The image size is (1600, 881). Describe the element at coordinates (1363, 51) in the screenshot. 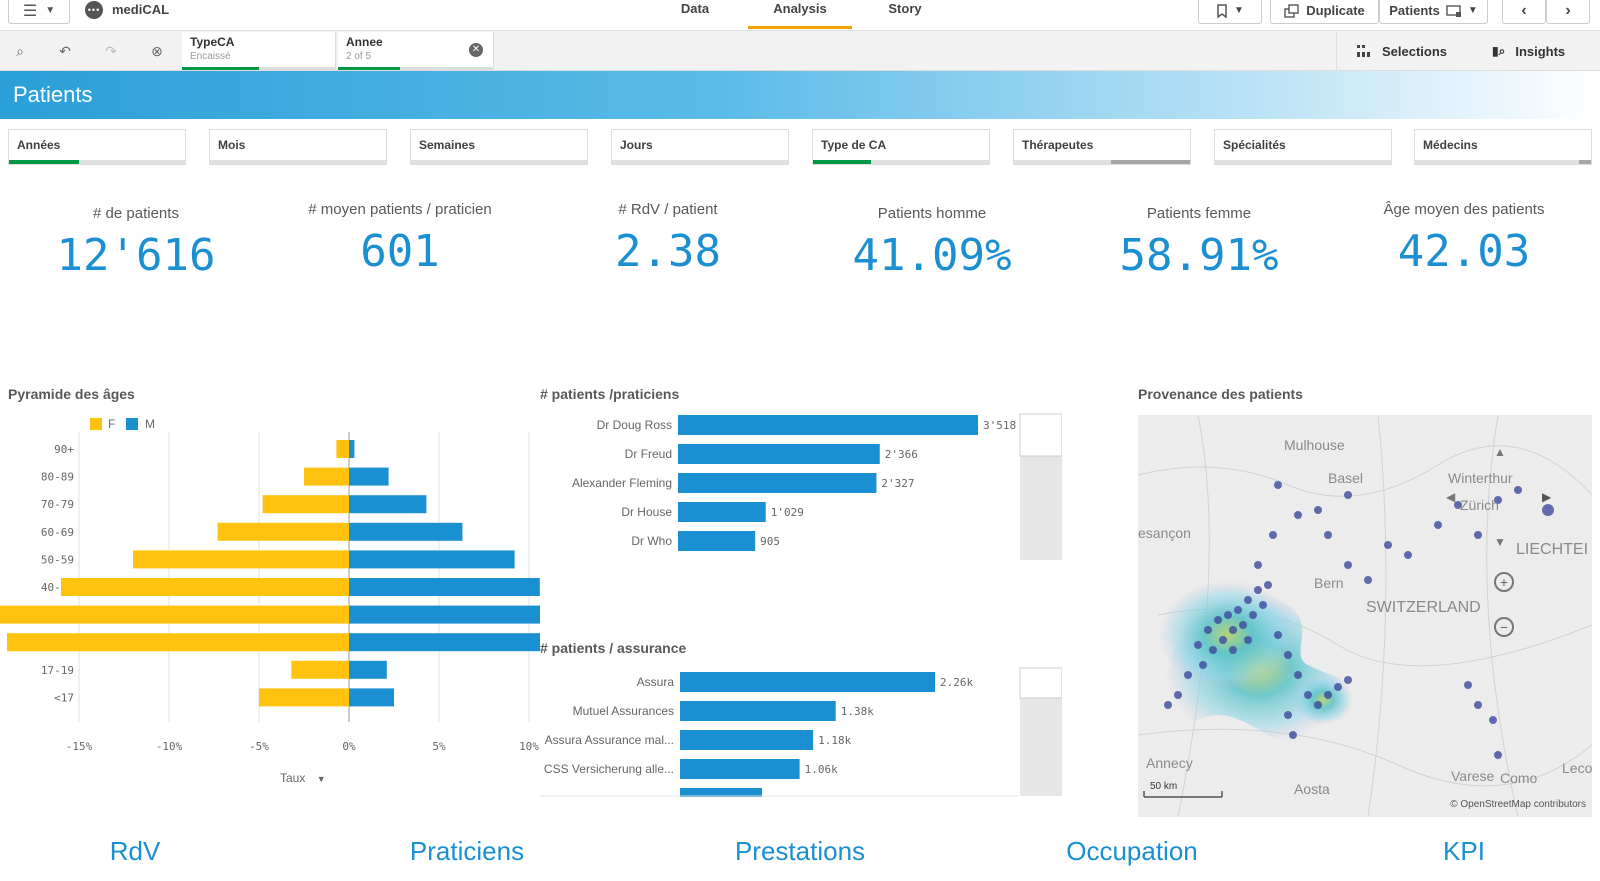

I see `selections-icon` at that location.